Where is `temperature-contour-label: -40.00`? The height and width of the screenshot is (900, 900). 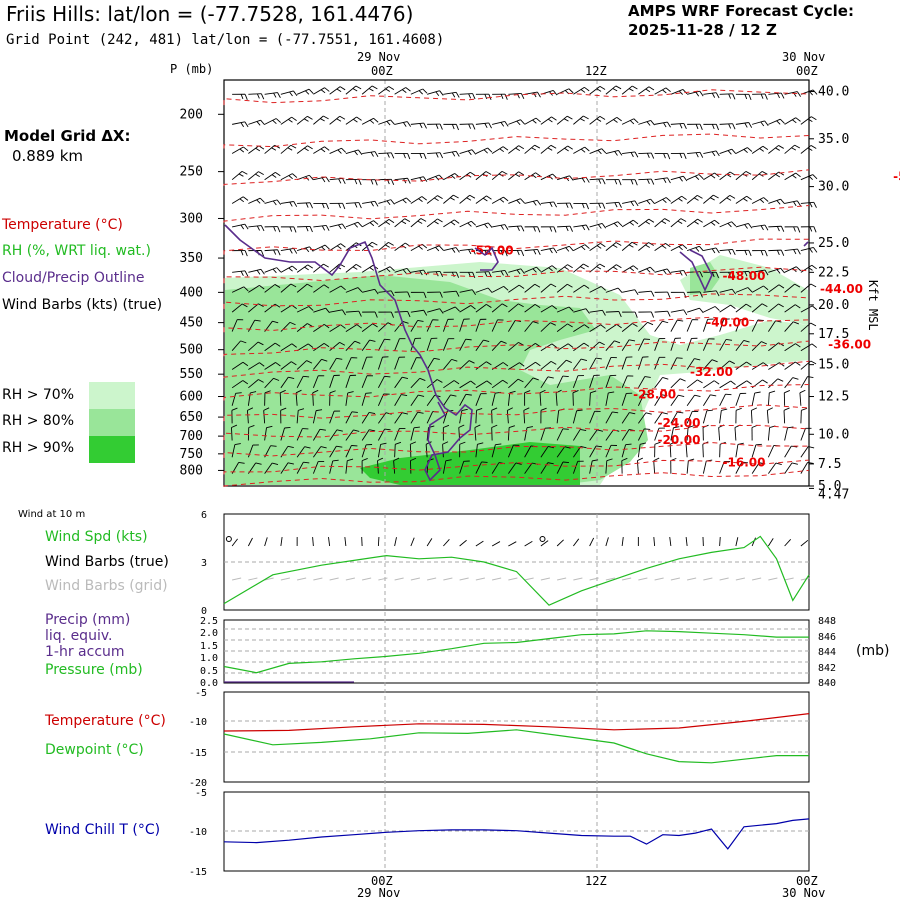
temperature-contour-label: -40.00 is located at coordinates (727, 323).